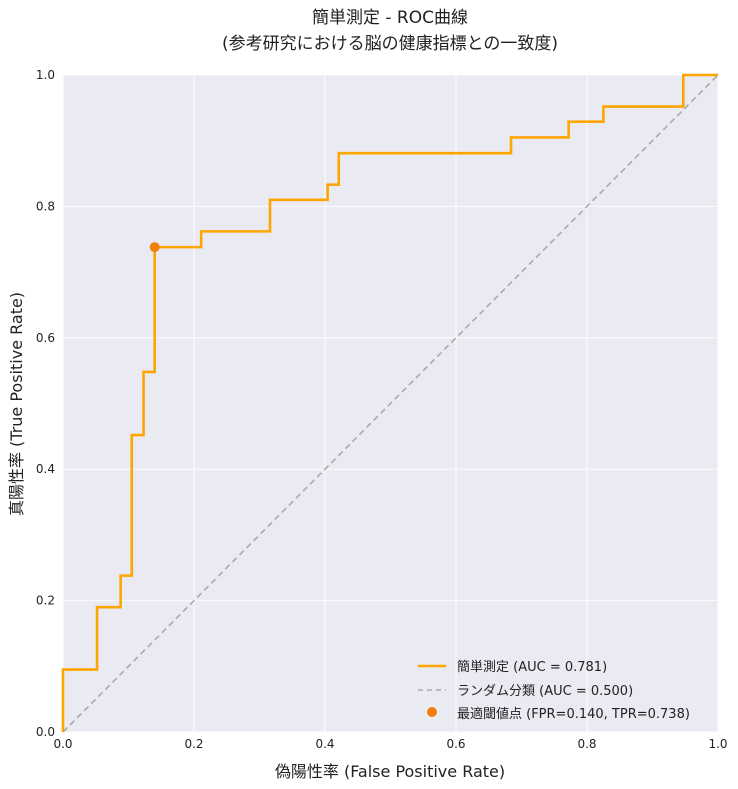 The image size is (738, 789). What do you see at coordinates (45, 469) in the screenshot?
I see `y-tick-label: 0.4` at bounding box center [45, 469].